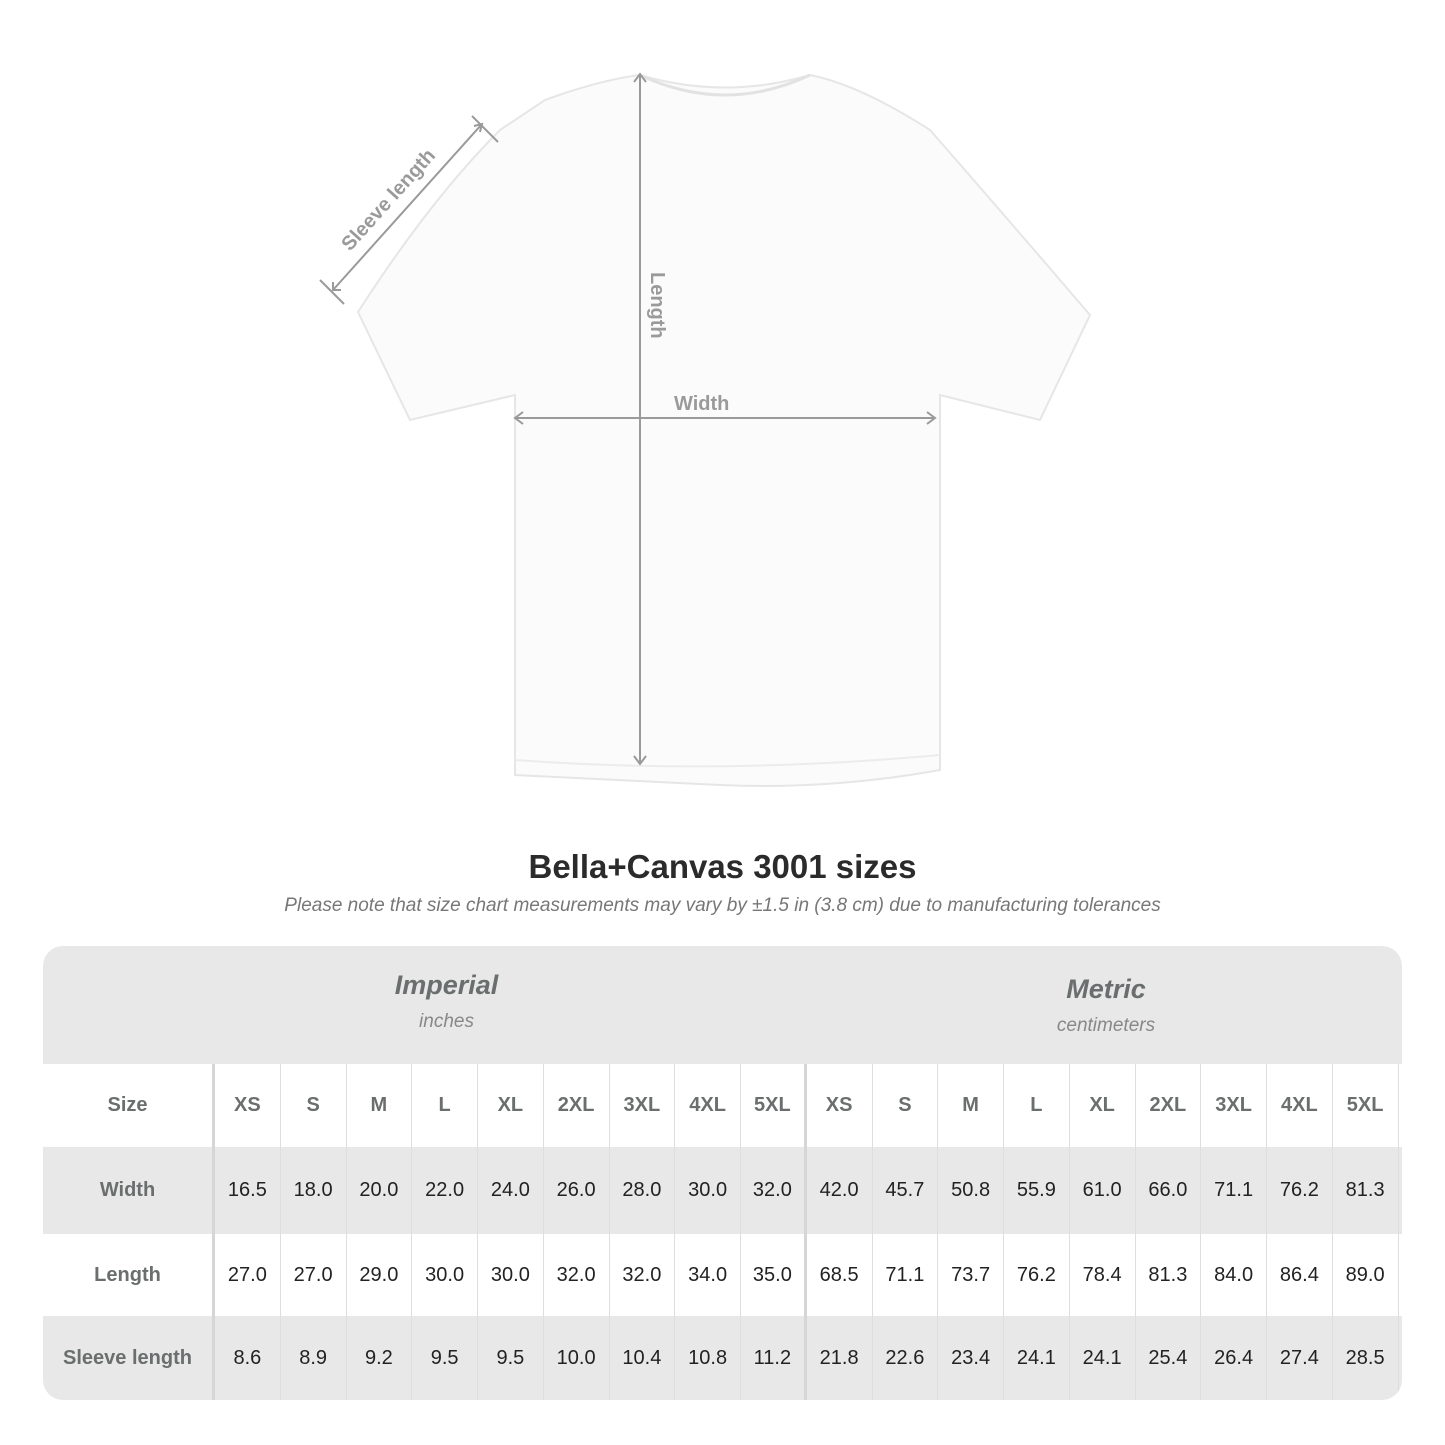 The width and height of the screenshot is (1445, 1445). What do you see at coordinates (727, 761) in the screenshot?
I see `tshirt-hem` at bounding box center [727, 761].